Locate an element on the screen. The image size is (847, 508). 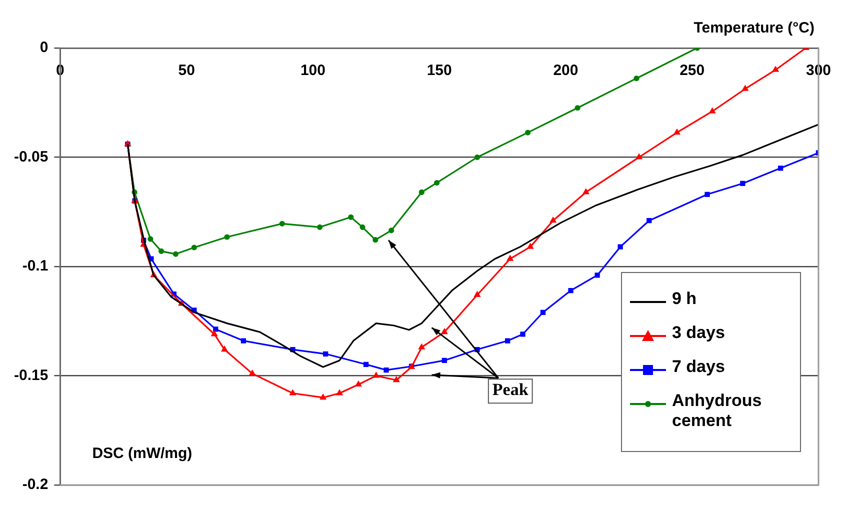
legend-label: Anhydrous cement is located at coordinates (717, 411).